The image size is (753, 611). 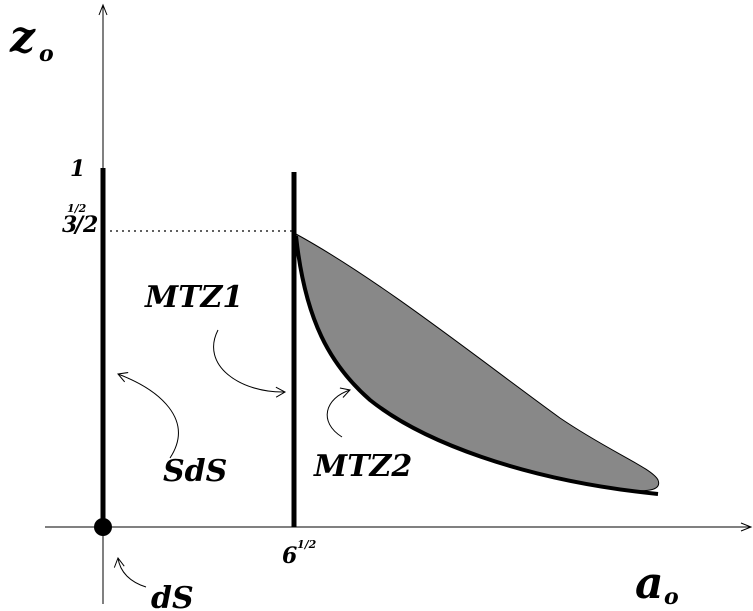 I want to click on x-axis-label: a, so click(x=649, y=583).